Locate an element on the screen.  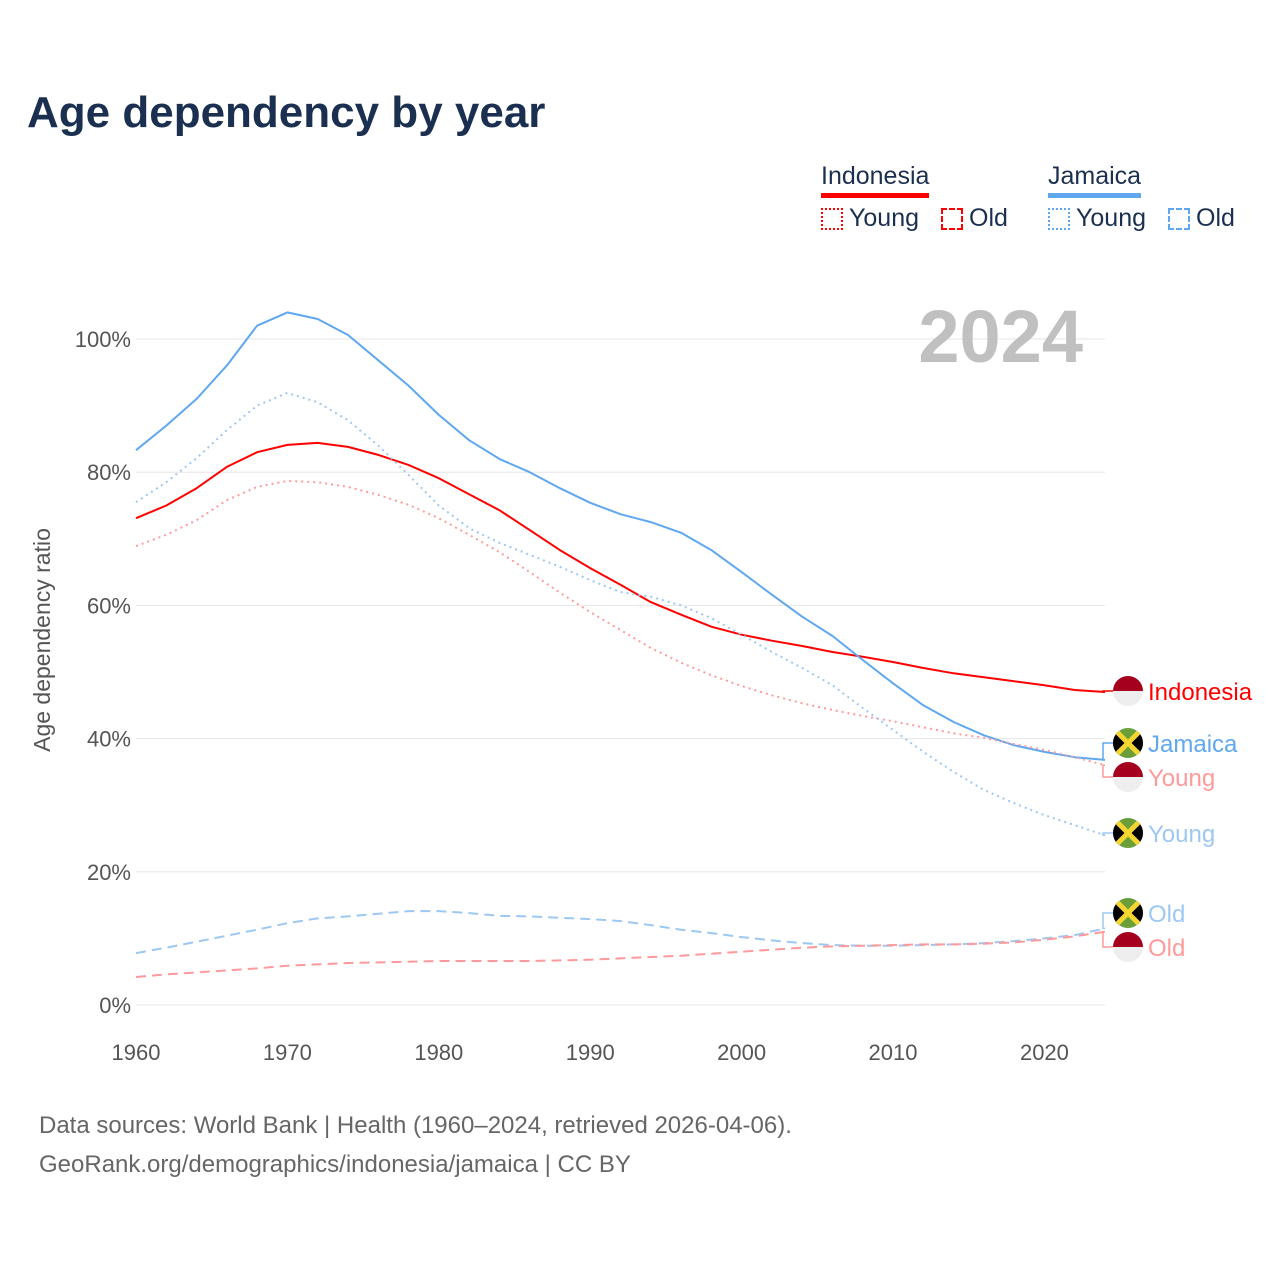
y-tick-label: 20% is located at coordinates (109, 872).